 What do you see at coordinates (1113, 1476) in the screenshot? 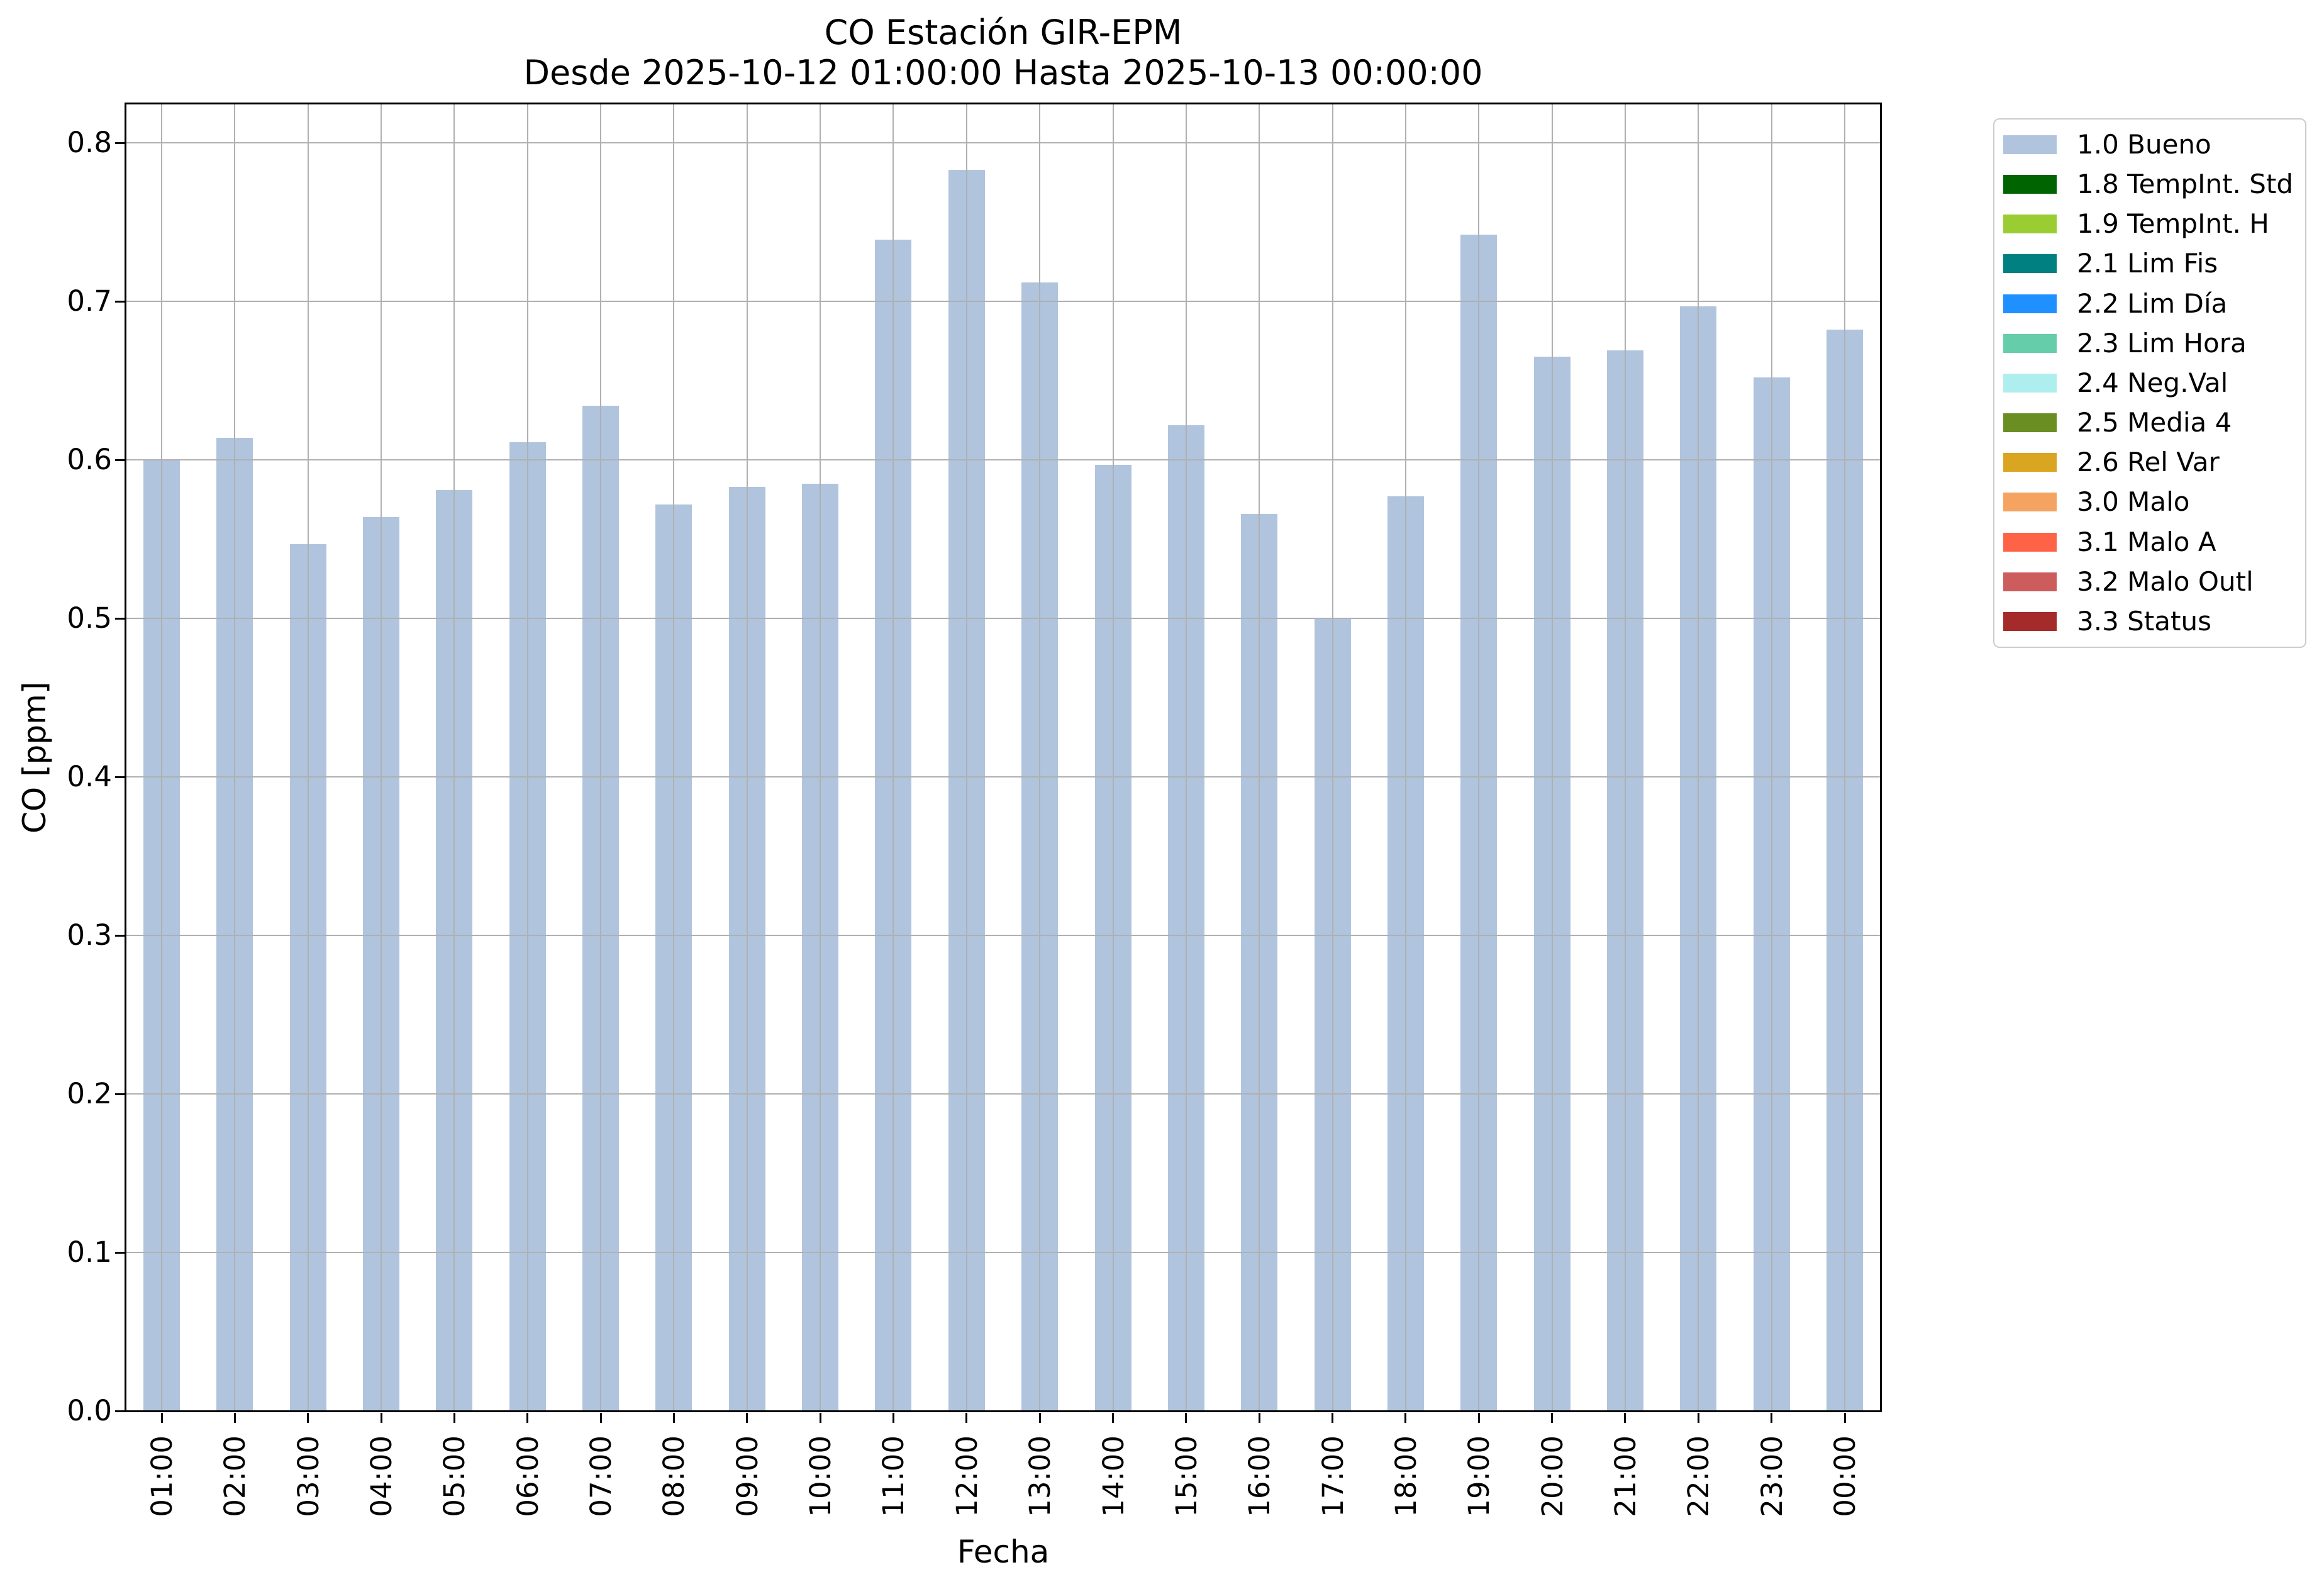
I see `x-tick-label: 14:00` at bounding box center [1113, 1476].